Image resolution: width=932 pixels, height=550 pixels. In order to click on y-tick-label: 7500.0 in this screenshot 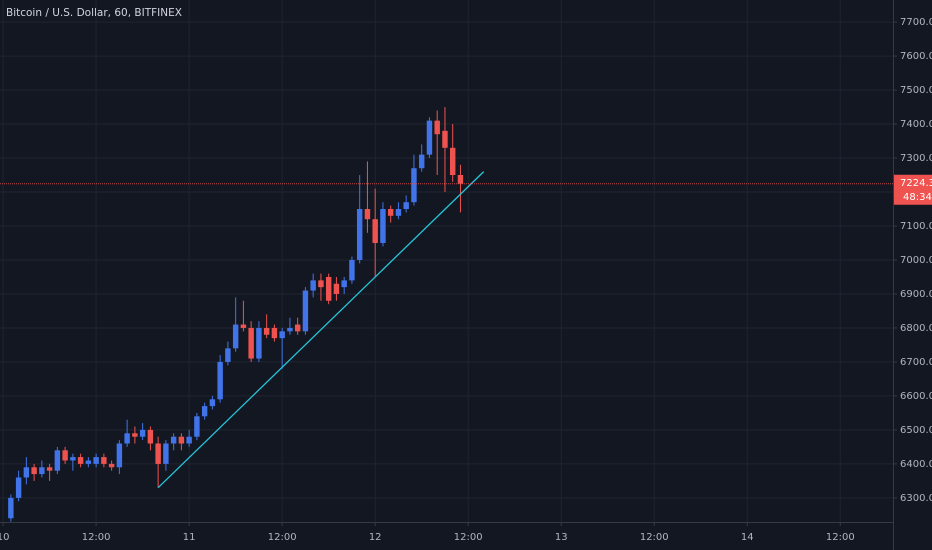, I will do `click(916, 90)`.